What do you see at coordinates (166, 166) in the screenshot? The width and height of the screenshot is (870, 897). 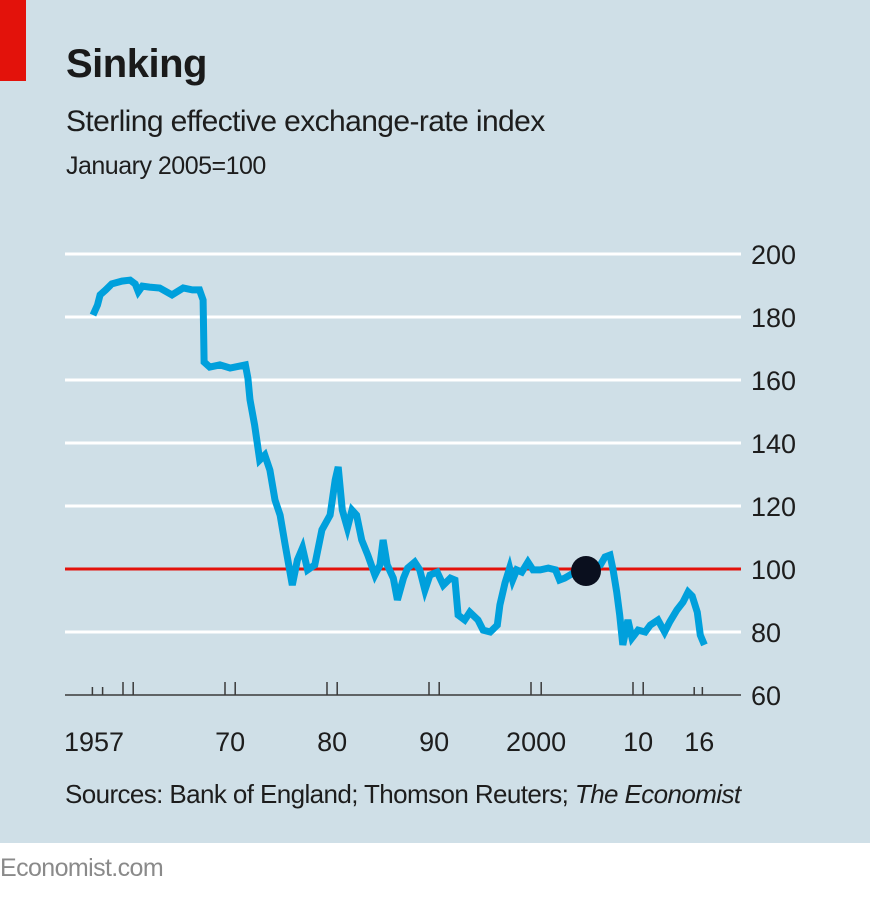 I see `unit-note: January 2005=100` at bounding box center [166, 166].